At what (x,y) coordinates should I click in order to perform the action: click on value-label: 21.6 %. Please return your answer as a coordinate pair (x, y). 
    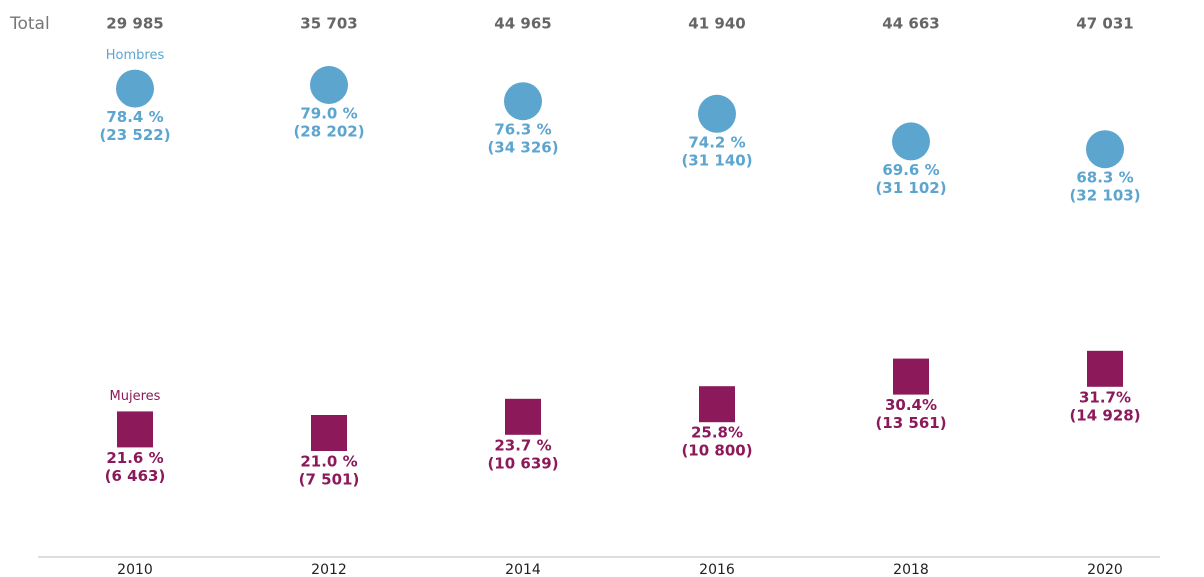
    Looking at the image, I should click on (134, 458).